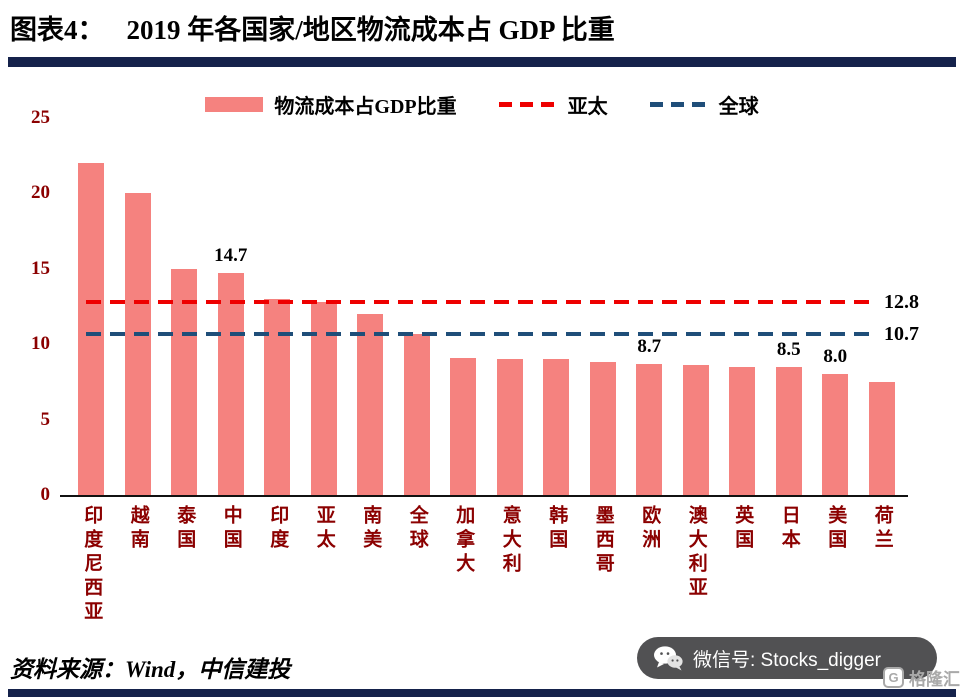 The height and width of the screenshot is (699, 964). What do you see at coordinates (150, 669) in the screenshot?
I see `source-note: 资料来源：Wind，中信建投` at bounding box center [150, 669].